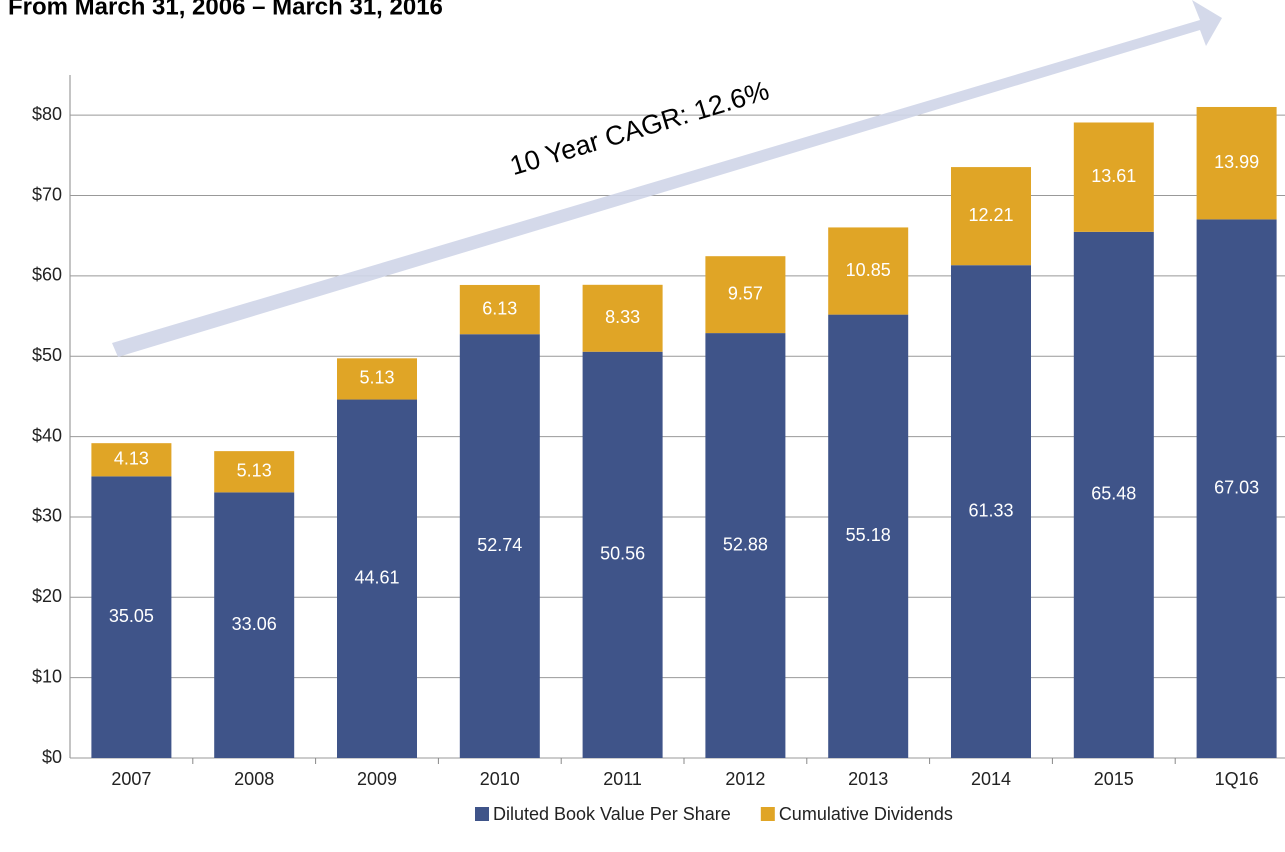 The width and height of the screenshot is (1285, 852). I want to click on y-tick-label: $80, so click(47, 114).